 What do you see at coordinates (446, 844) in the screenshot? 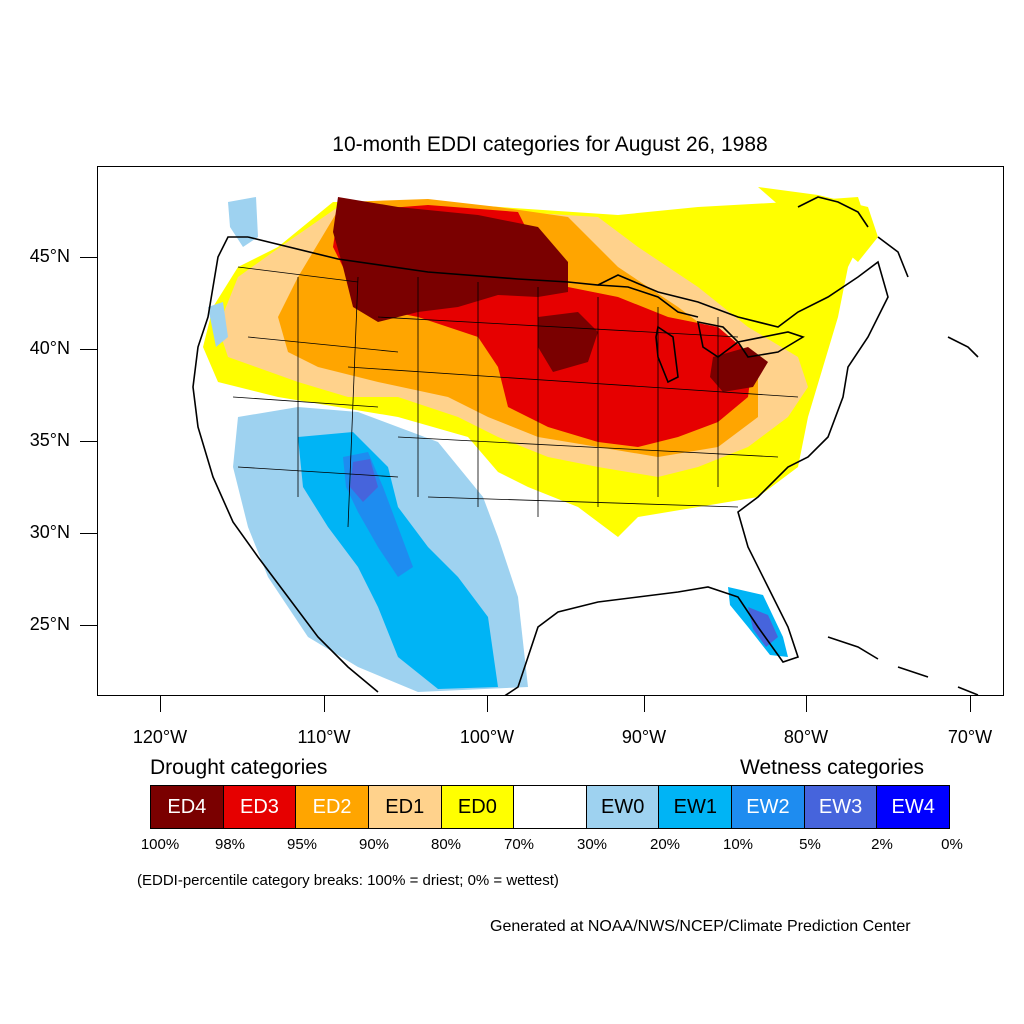
I see `pct-label-80: 80%` at bounding box center [446, 844].